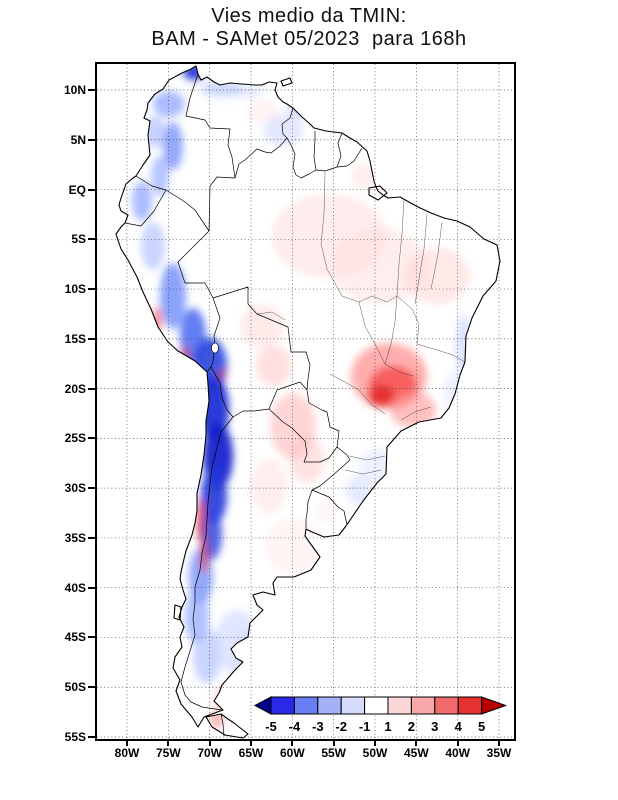  I want to click on colorbar-tick-label: 4, so click(459, 726).